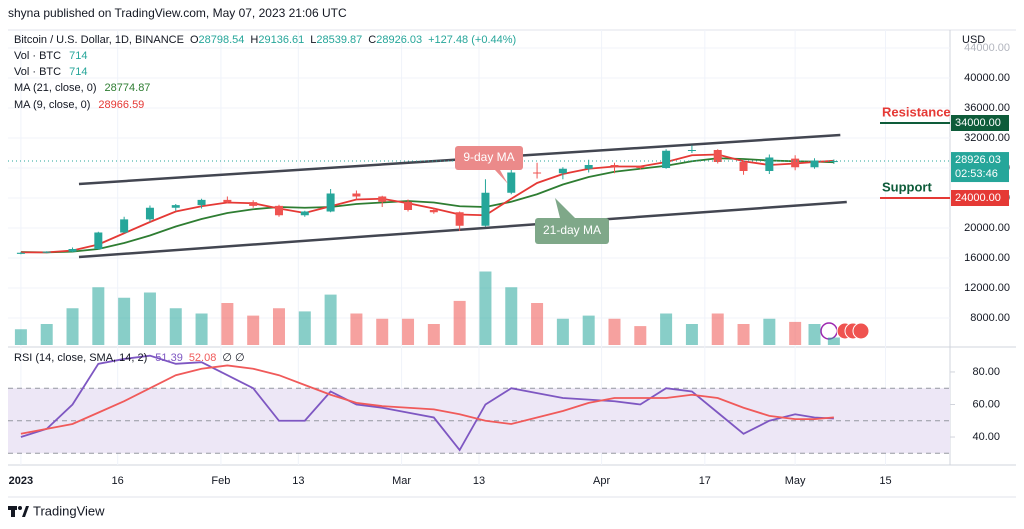 This screenshot has height=529, width=1024. Describe the element at coordinates (339, 40) in the screenshot. I see `legend-item: 28539.87` at that location.